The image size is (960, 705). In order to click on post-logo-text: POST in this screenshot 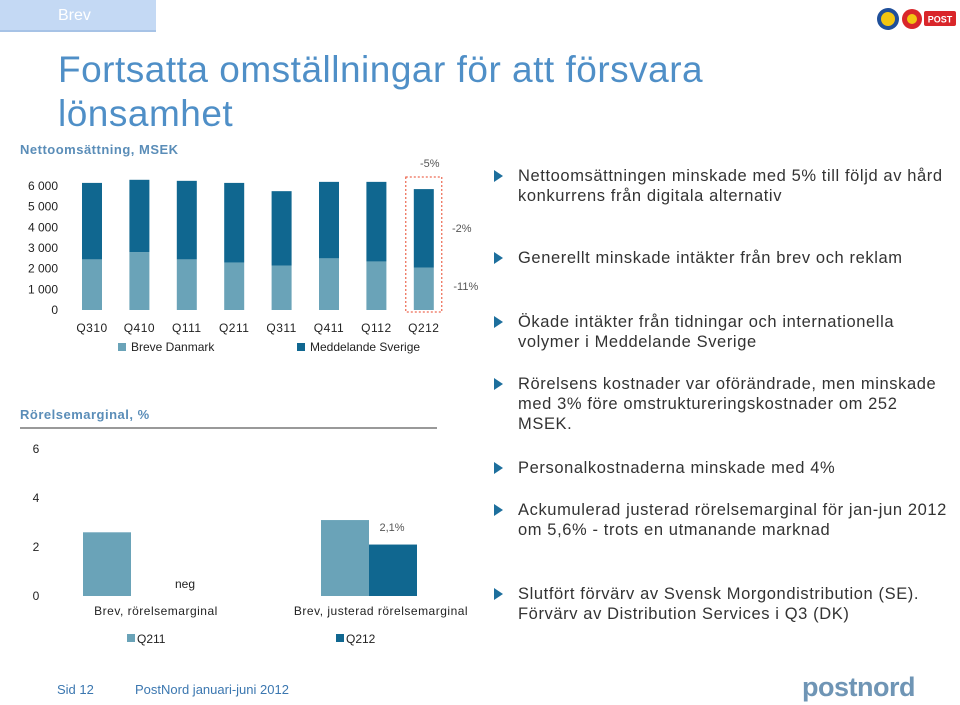, I will do `click(940, 20)`.